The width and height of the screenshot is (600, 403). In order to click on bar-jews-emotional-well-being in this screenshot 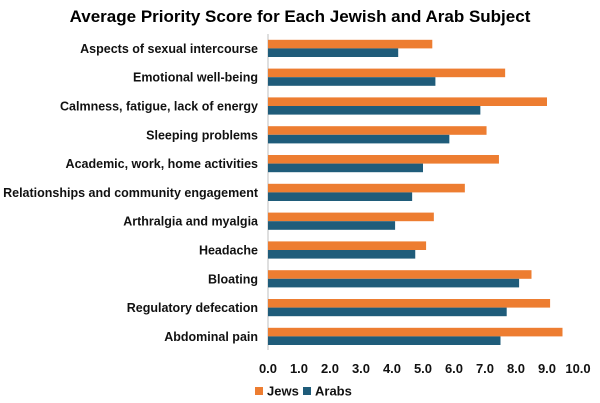, I will do `click(387, 73)`.